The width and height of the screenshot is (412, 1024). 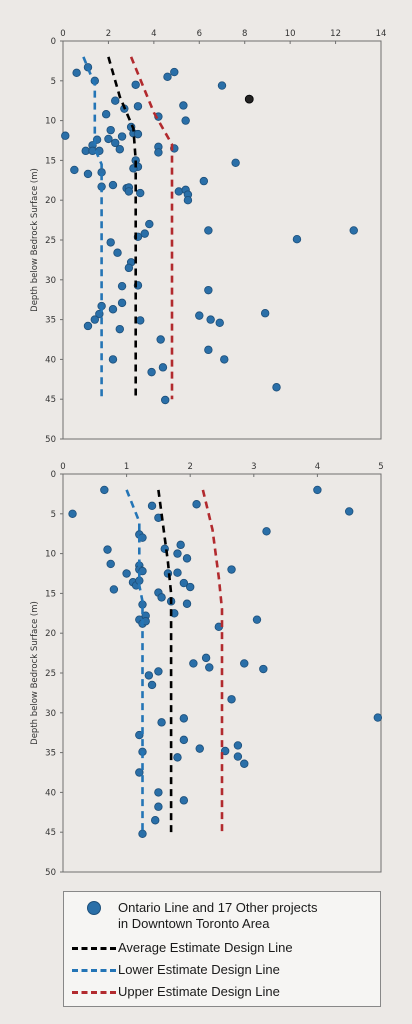 I want to click on x-tick-label: 6, so click(x=199, y=34).